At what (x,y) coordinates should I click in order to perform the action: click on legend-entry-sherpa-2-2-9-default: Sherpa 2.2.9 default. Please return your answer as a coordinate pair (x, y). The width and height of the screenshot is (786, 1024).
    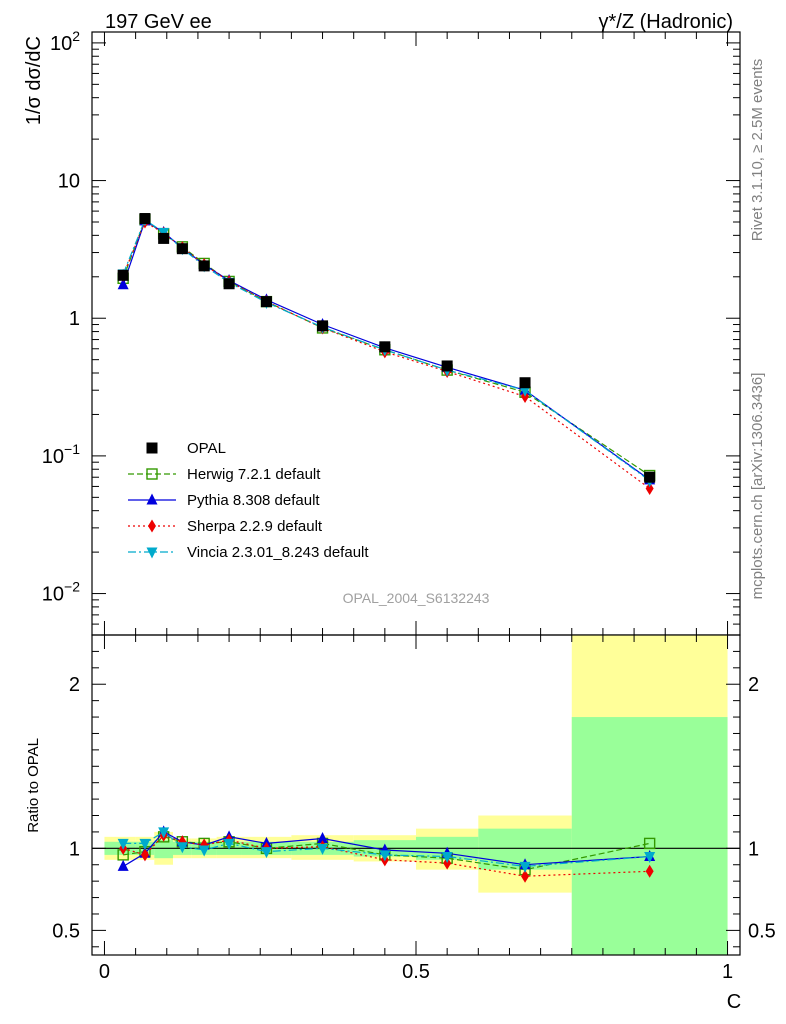
    Looking at the image, I should click on (225, 526).